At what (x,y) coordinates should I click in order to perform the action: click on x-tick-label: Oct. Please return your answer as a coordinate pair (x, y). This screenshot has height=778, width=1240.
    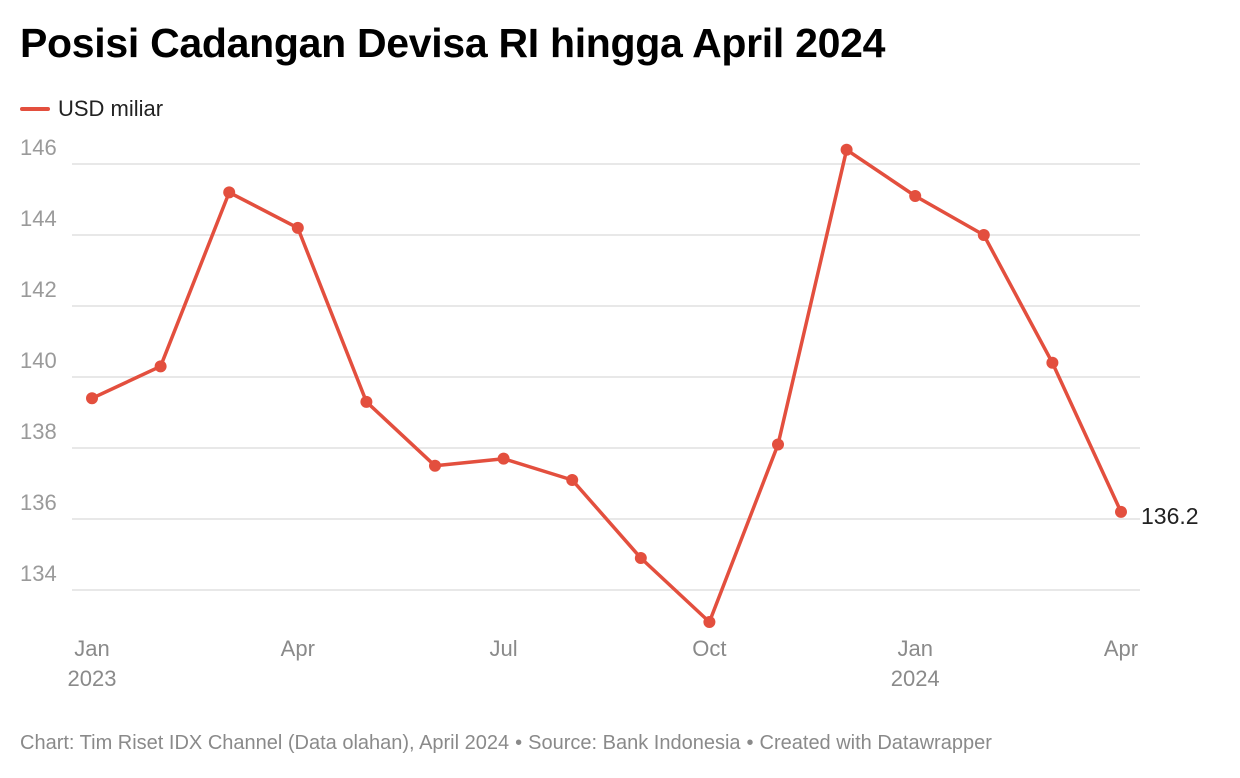
    Looking at the image, I should click on (709, 648).